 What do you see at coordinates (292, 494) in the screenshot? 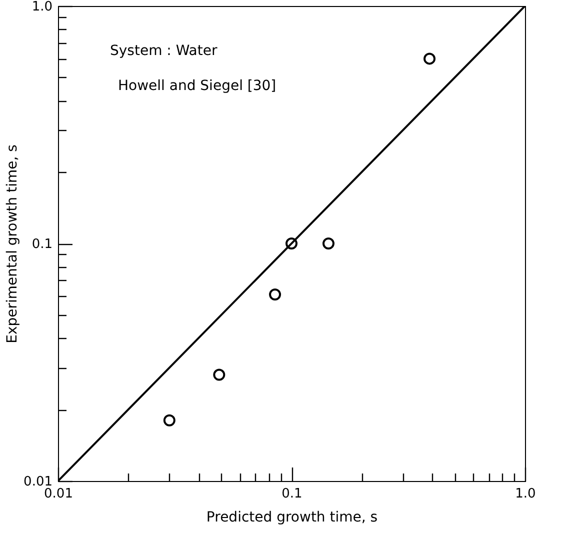
I see `x-tick-label: 0.1` at bounding box center [292, 494].